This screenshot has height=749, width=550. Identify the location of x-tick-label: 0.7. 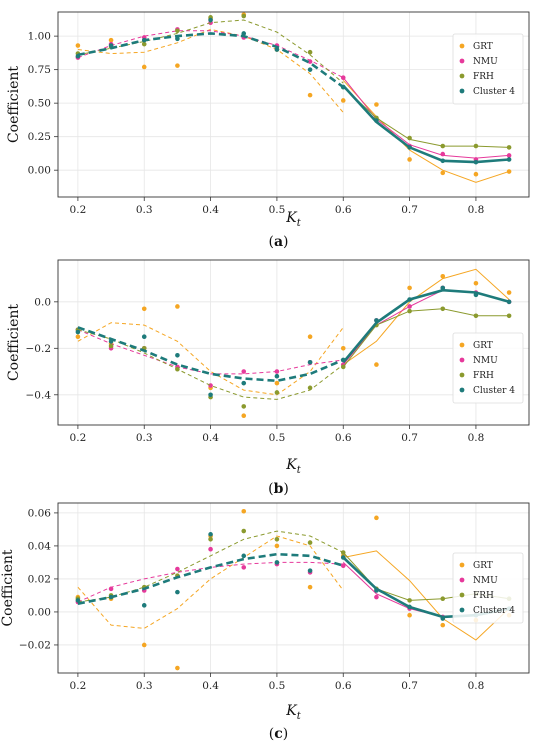
(409, 210).